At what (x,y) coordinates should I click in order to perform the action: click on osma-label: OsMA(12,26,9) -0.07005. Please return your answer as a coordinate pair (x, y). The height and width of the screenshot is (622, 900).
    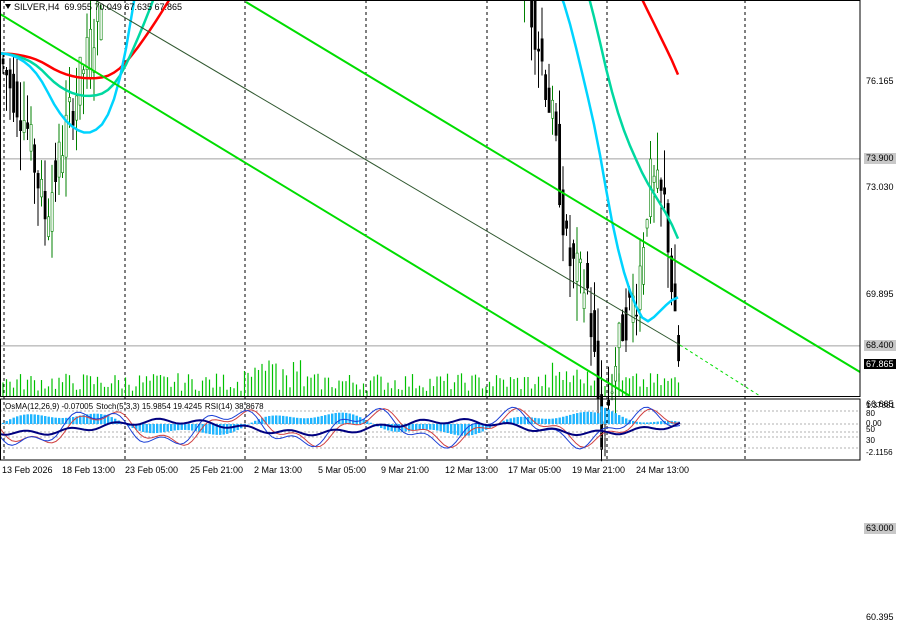
    Looking at the image, I should click on (49, 406).